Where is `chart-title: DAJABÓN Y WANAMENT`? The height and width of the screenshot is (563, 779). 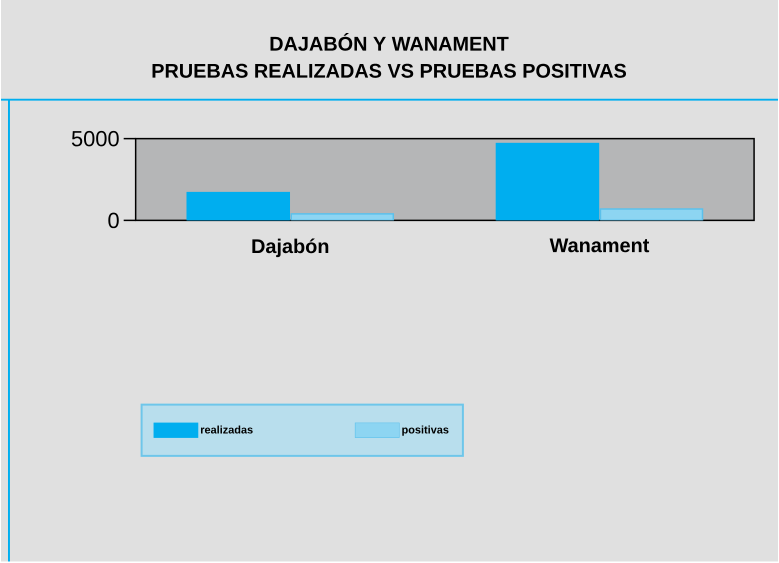 chart-title: DAJABÓN Y WANAMENT is located at coordinates (389, 42).